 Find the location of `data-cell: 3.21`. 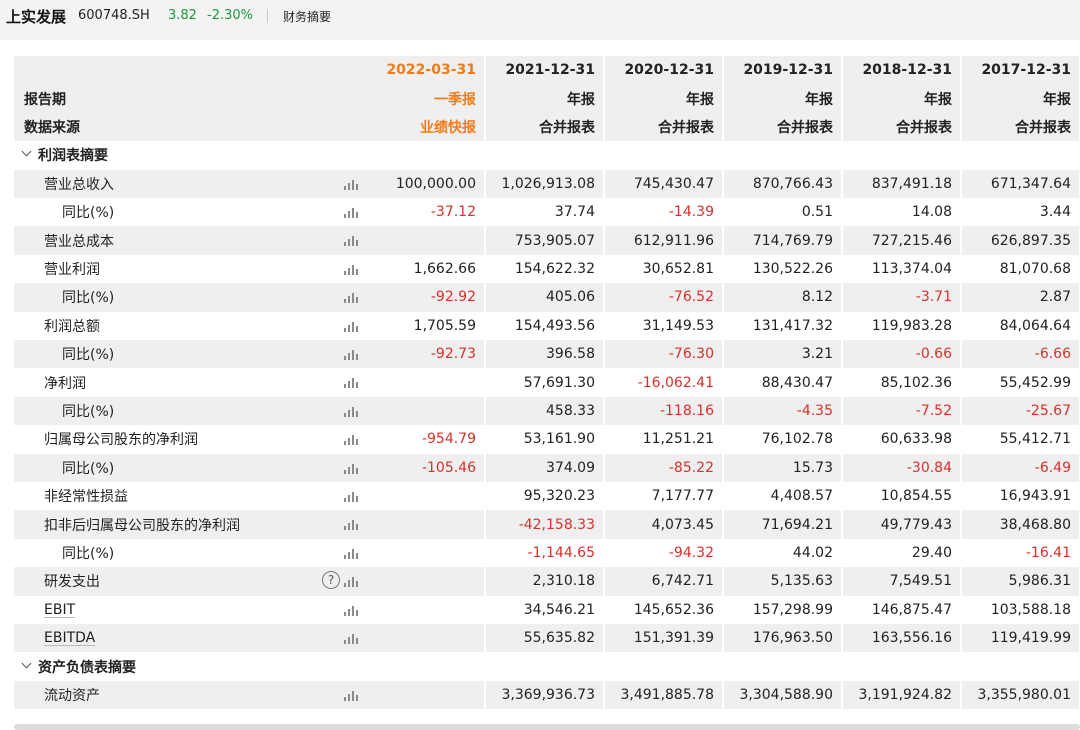

data-cell: 3.21 is located at coordinates (782, 354).